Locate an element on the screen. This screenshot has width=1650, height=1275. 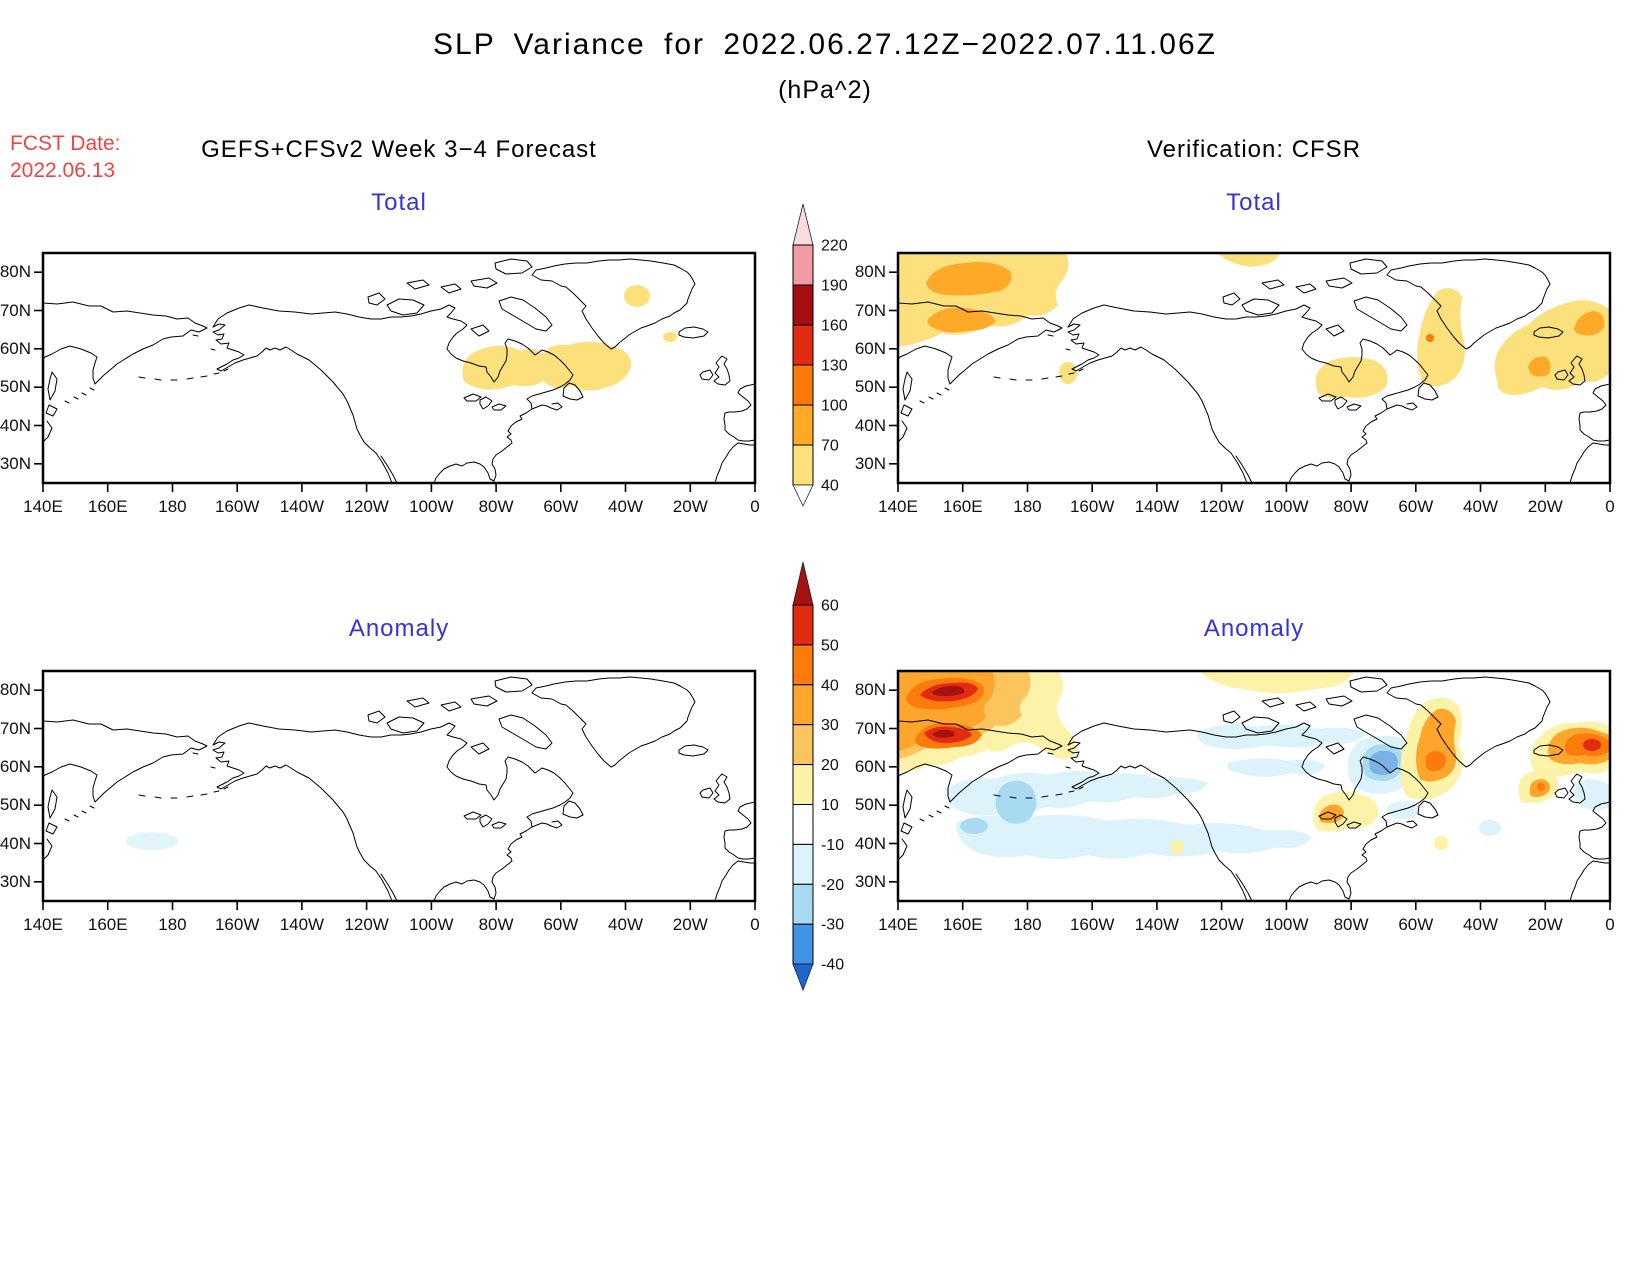
figure-units-subtitle: (hPa^2) is located at coordinates (825, 90).